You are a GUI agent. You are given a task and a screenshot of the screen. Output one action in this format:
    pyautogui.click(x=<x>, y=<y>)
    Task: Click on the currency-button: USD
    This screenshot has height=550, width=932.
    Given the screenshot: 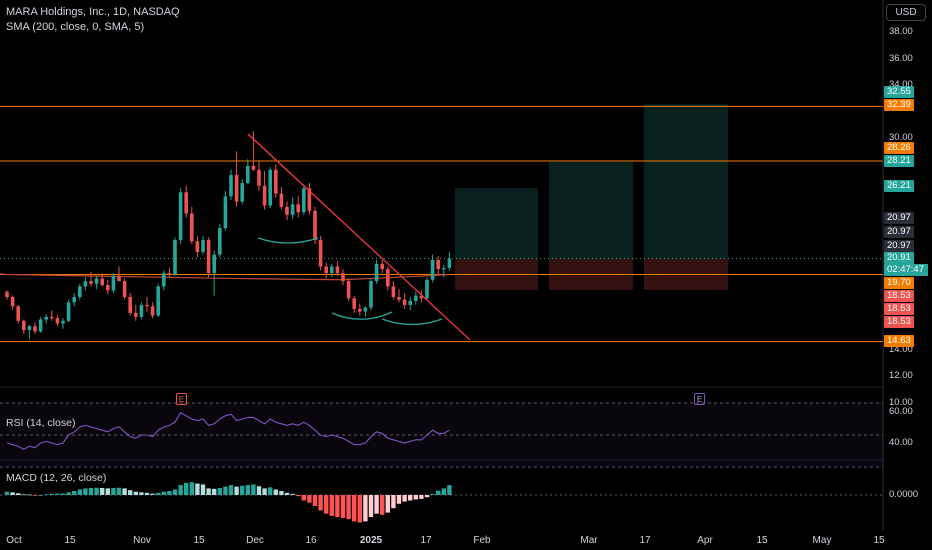 What is the action you would take?
    pyautogui.click(x=906, y=12)
    